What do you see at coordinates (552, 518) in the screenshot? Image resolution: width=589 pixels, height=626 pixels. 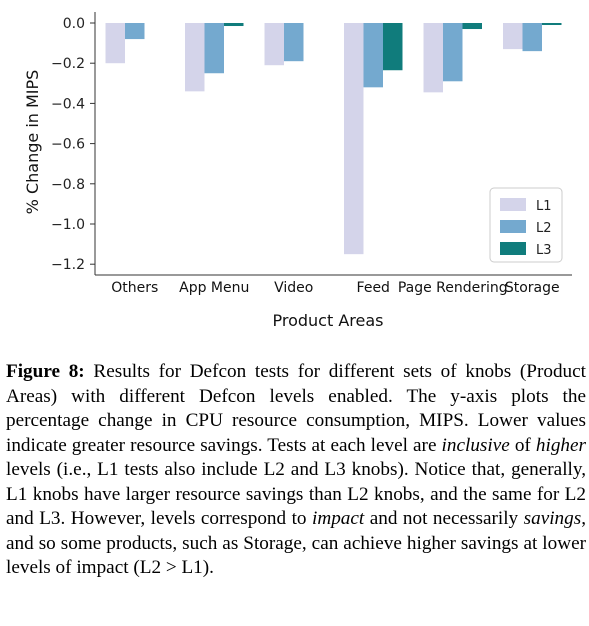 I see `caption-emph-4: savings` at bounding box center [552, 518].